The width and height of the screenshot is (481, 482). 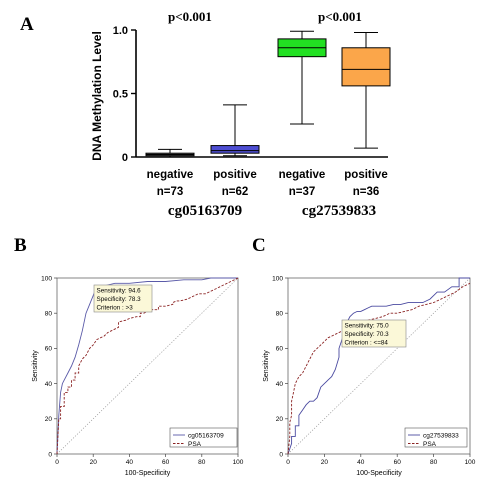 I want to click on boxplot-ytick-label: 0.5, so click(x=120, y=95).